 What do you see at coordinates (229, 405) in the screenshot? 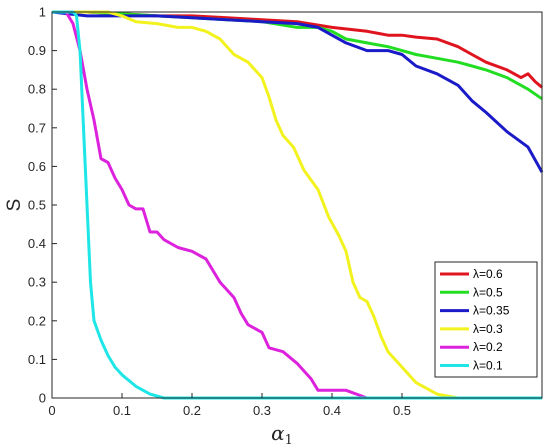
I see `x-axis-ticks: 0 0.1 0.2 0.3 0.4 0.5` at bounding box center [229, 405].